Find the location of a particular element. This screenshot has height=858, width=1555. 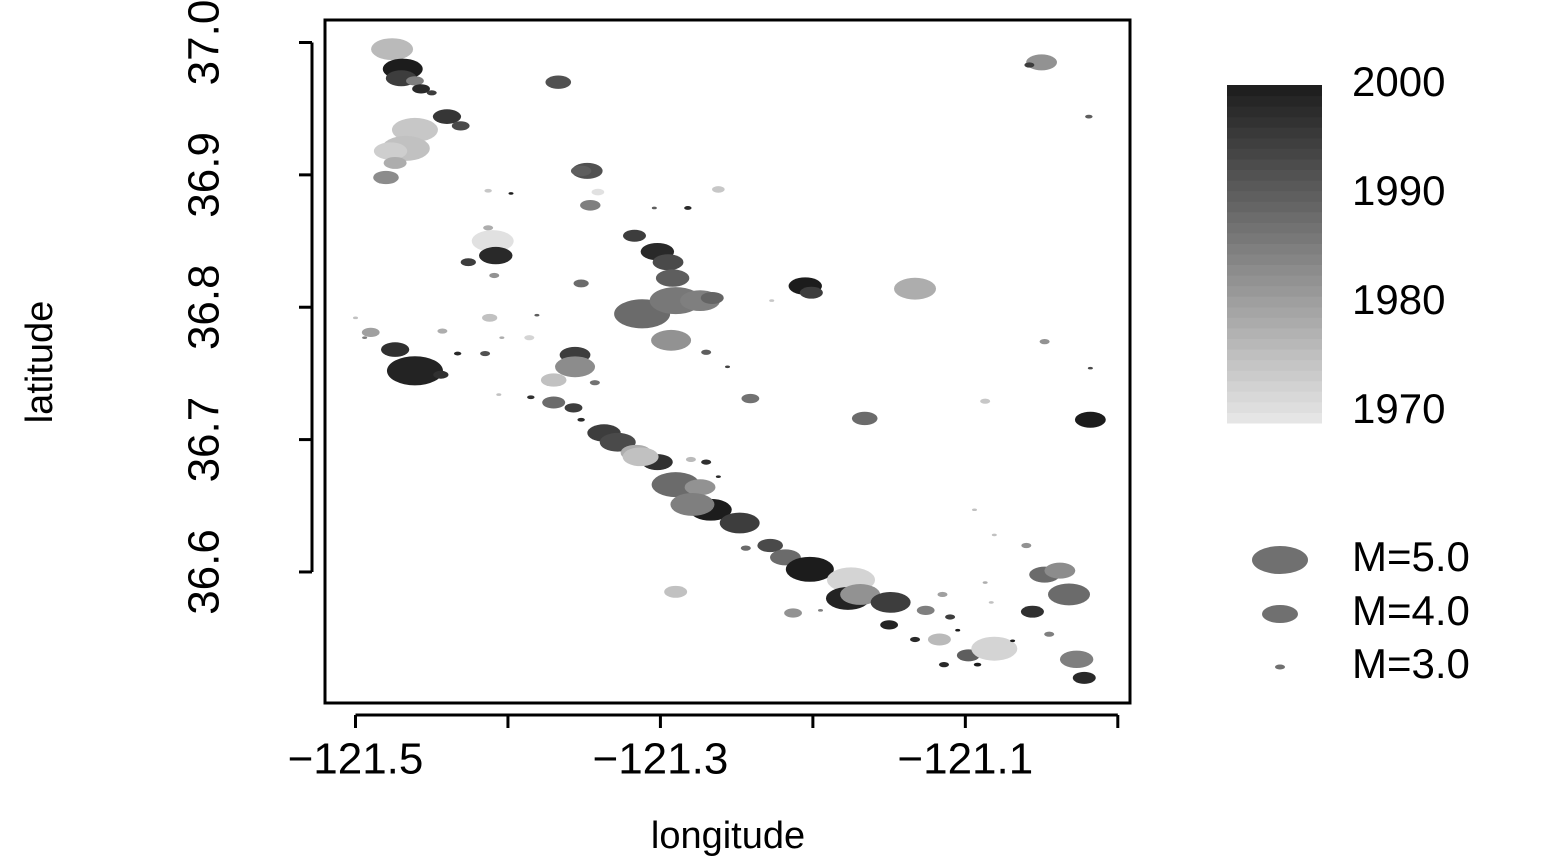

y-tick-label: 36.9 is located at coordinates (204, 175).